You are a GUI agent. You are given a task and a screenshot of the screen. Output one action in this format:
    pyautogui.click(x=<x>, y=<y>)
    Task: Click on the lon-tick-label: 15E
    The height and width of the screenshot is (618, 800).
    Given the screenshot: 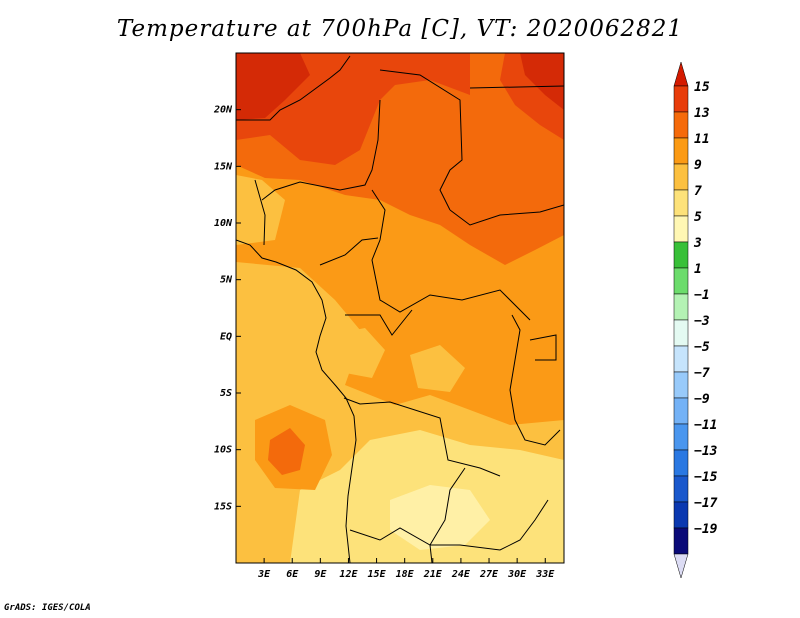 What is the action you would take?
    pyautogui.click(x=377, y=574)
    